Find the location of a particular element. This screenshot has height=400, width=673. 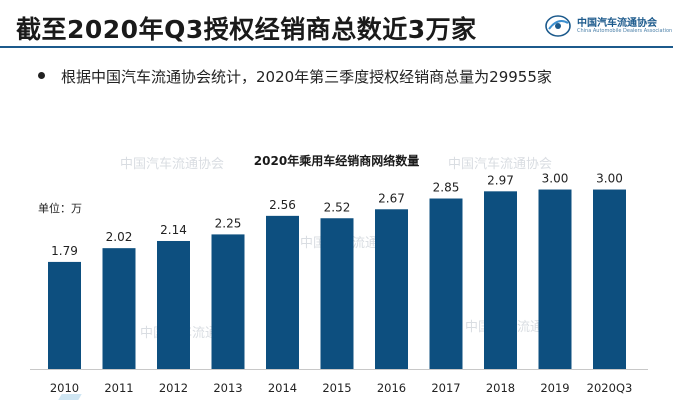

summary-text: 根据中国汽车流通协会统计，2020年第三季度授权经销商总量为29955家 is located at coordinates (306, 77).